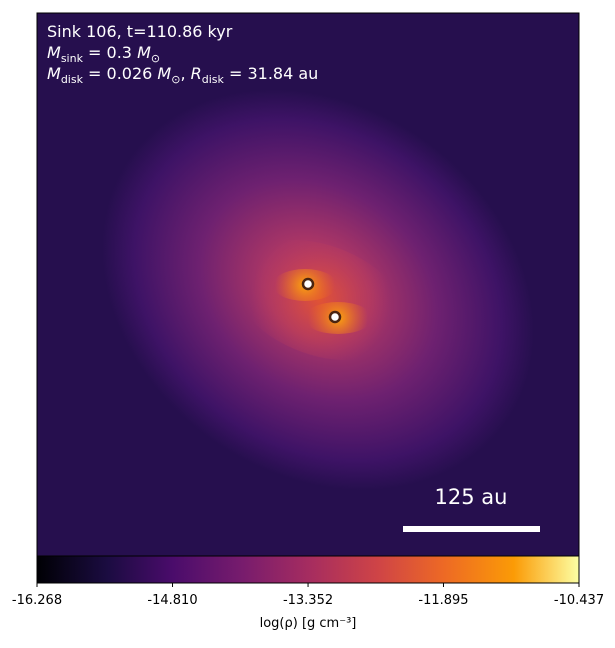  What do you see at coordinates (110, 52) in the screenshot?
I see `annotation-part: = 0.3` at bounding box center [110, 52].